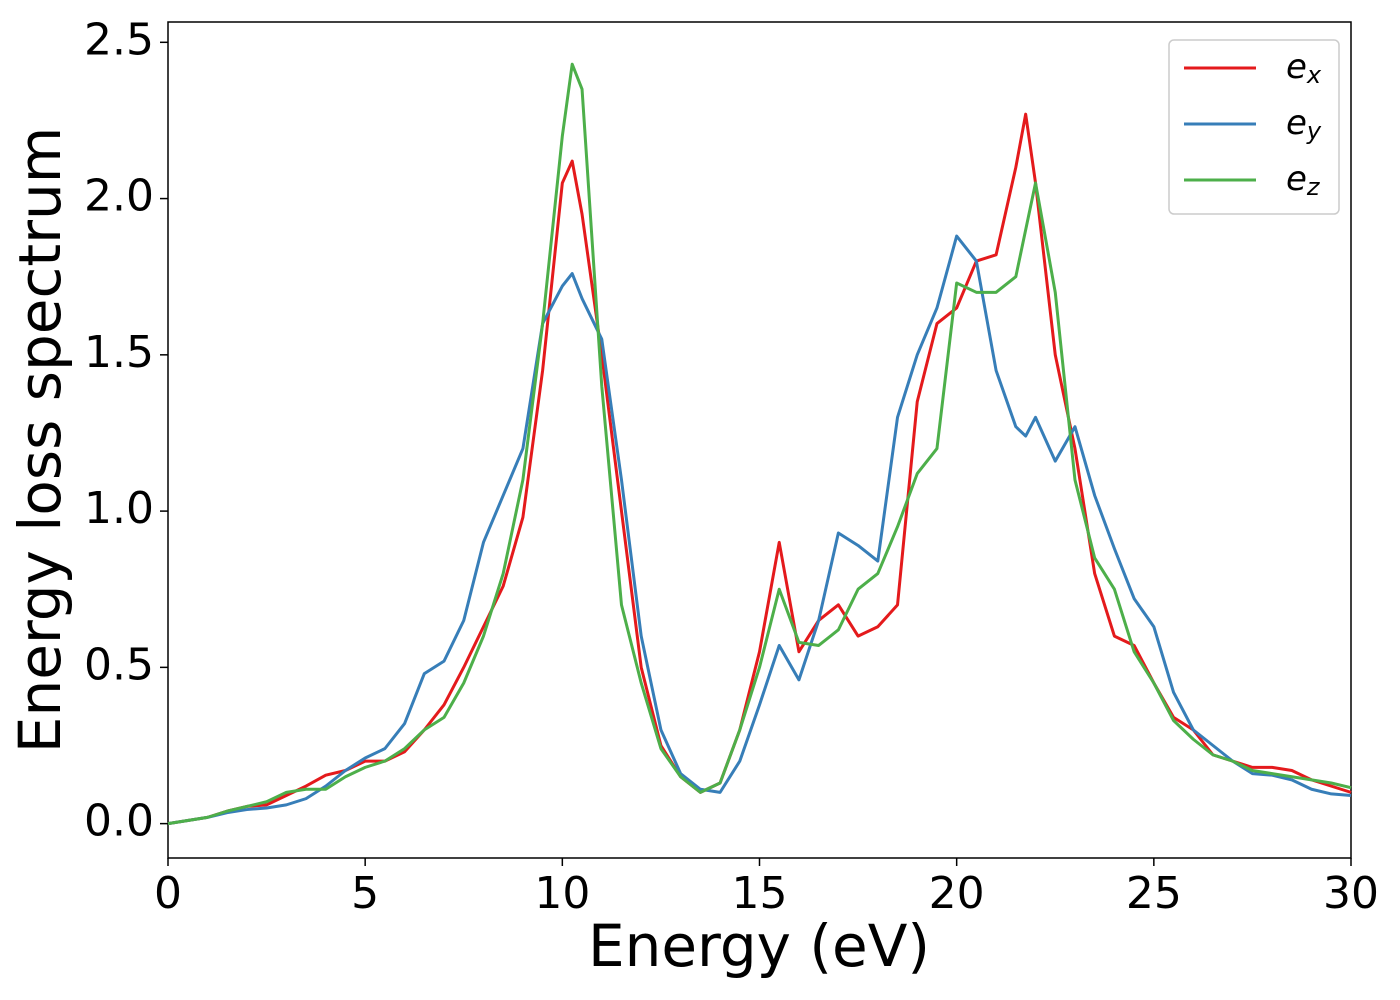 This screenshot has width=1400, height=1000. What do you see at coordinates (759, 946) in the screenshot?
I see `x-axis-label: Energy (eV)` at bounding box center [759, 946].